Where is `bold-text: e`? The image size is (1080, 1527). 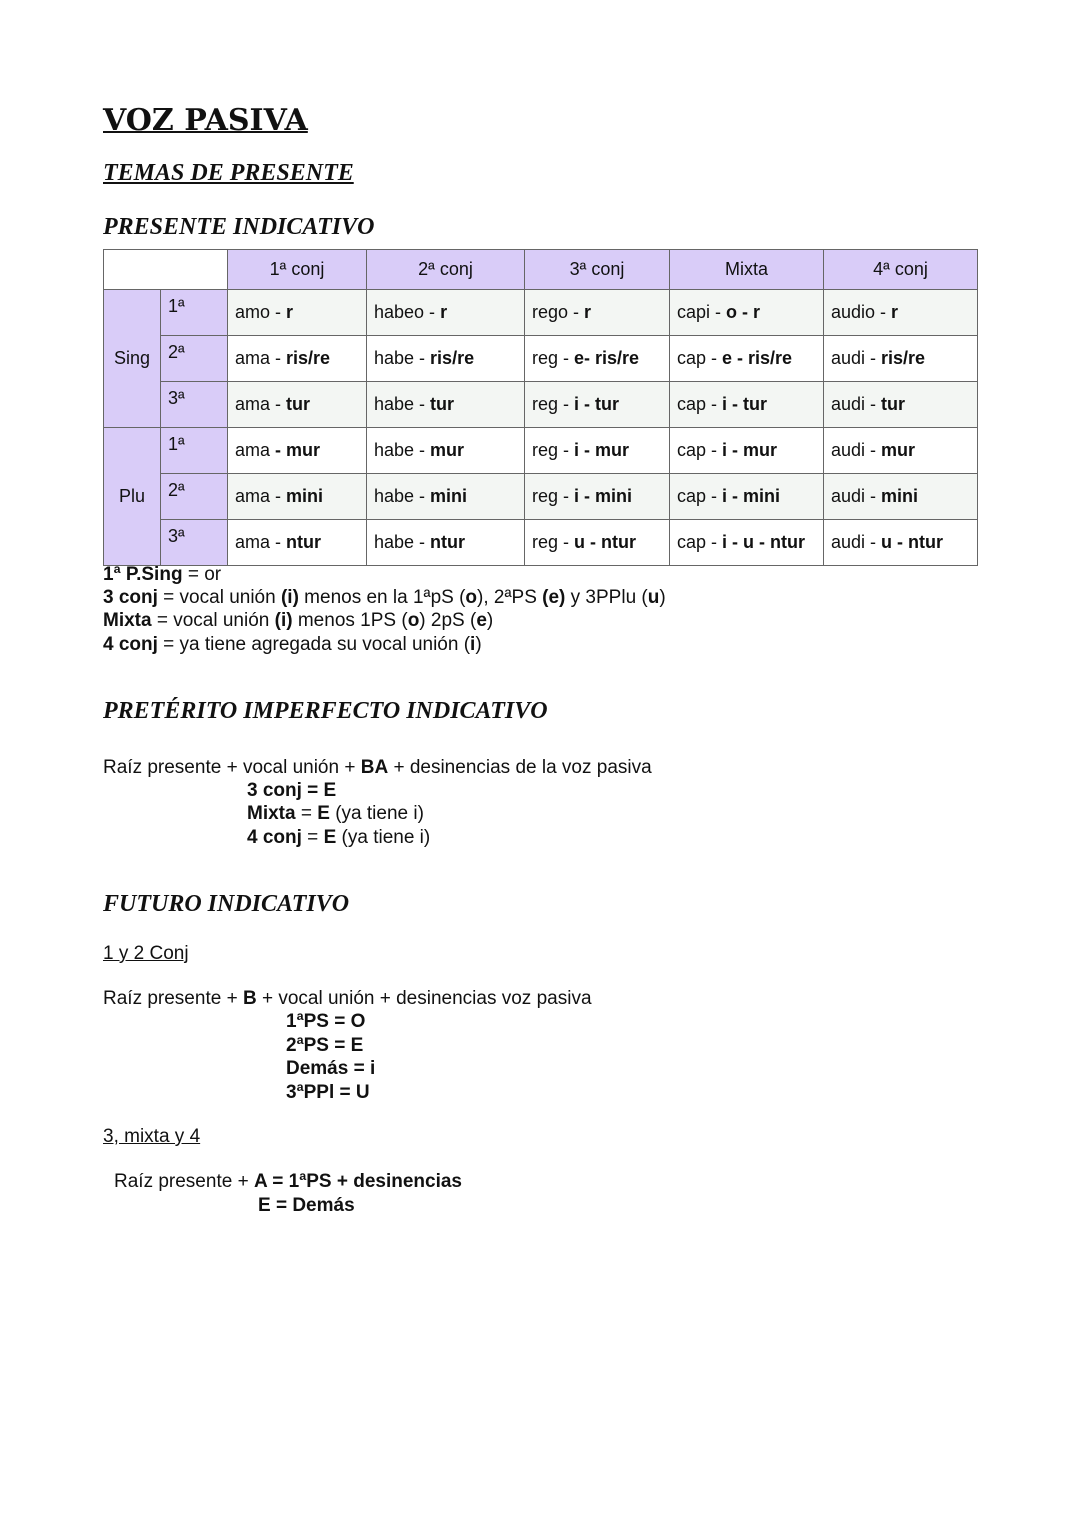 bold-text: e is located at coordinates (481, 620).